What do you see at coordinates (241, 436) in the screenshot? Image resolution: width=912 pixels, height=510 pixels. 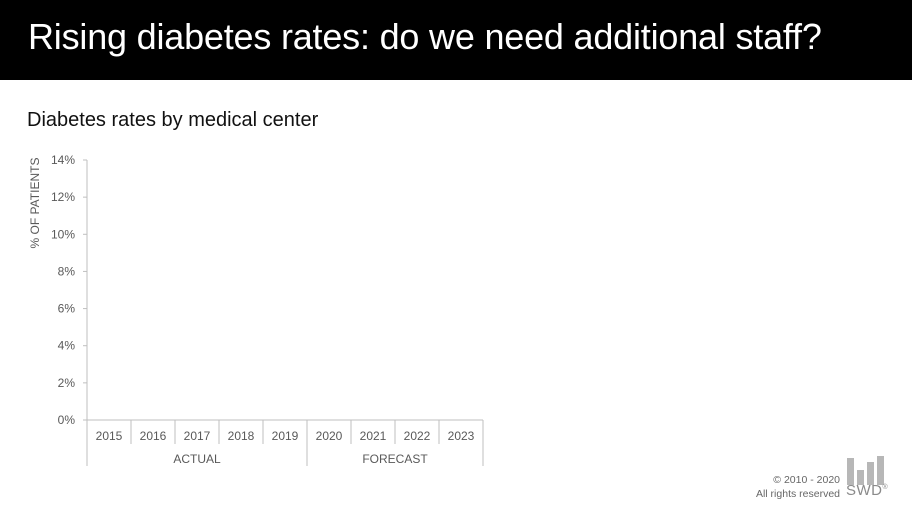 I see `x-tick-label: 2018` at bounding box center [241, 436].